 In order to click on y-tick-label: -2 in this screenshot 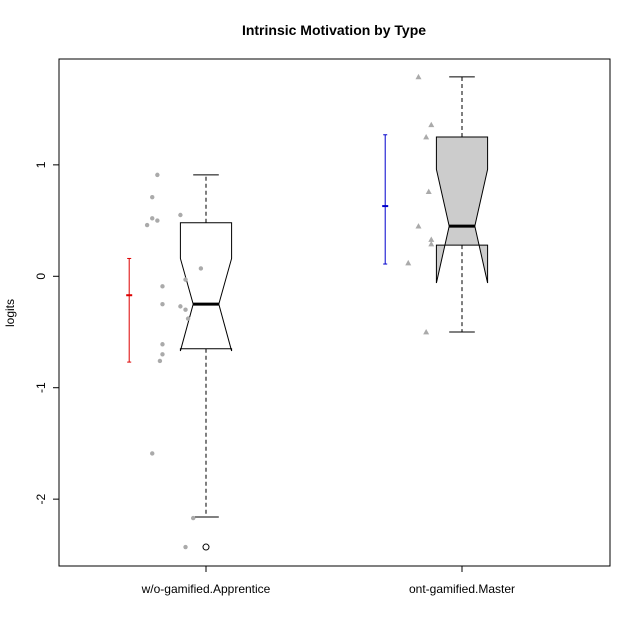, I will do `click(41, 498)`.